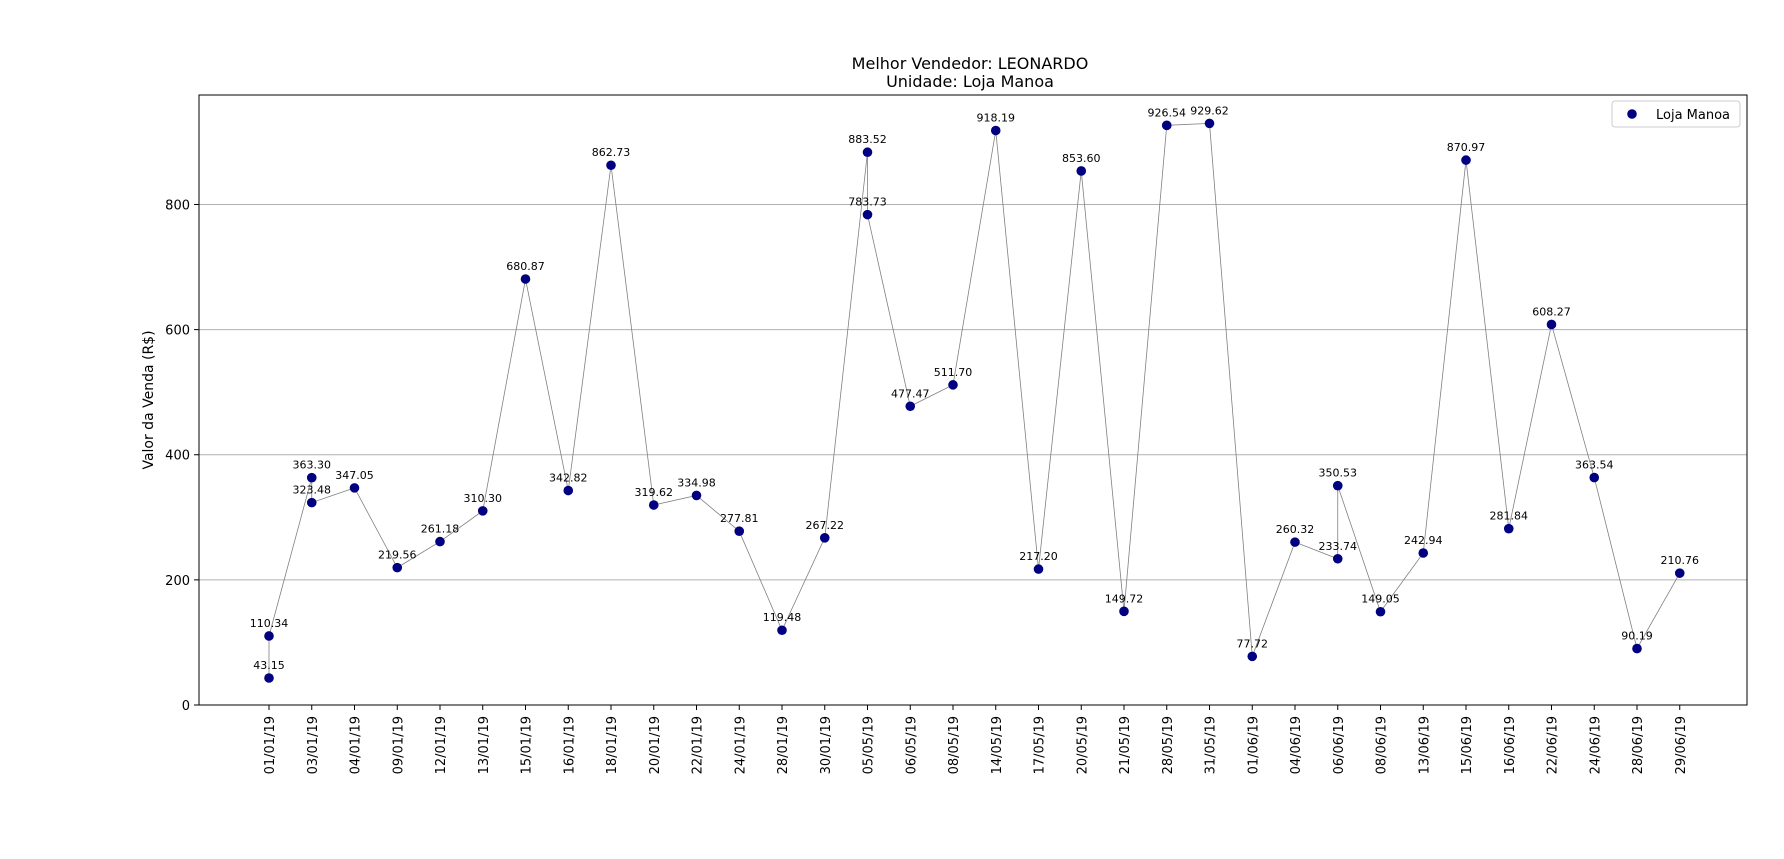  I want to click on data-label: 342.82, so click(568, 478).